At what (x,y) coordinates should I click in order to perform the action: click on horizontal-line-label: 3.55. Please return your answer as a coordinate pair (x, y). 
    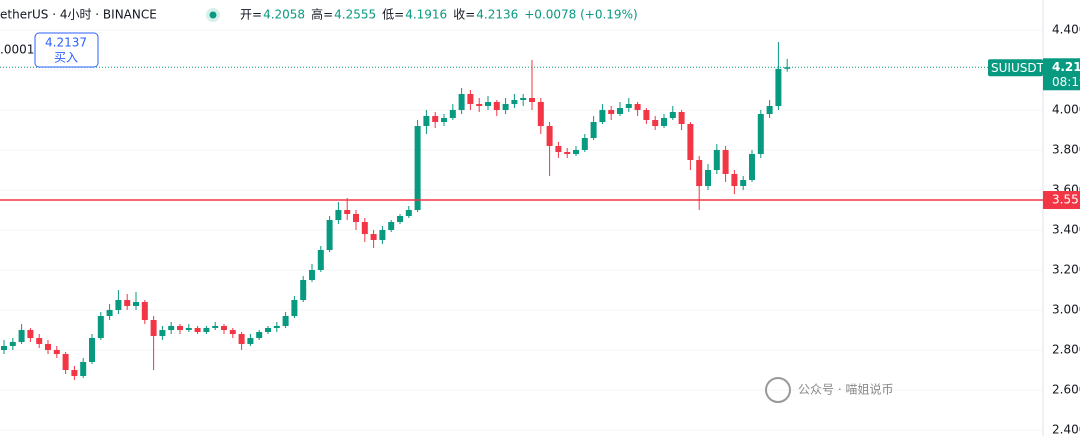
    Looking at the image, I should click on (1065, 200).